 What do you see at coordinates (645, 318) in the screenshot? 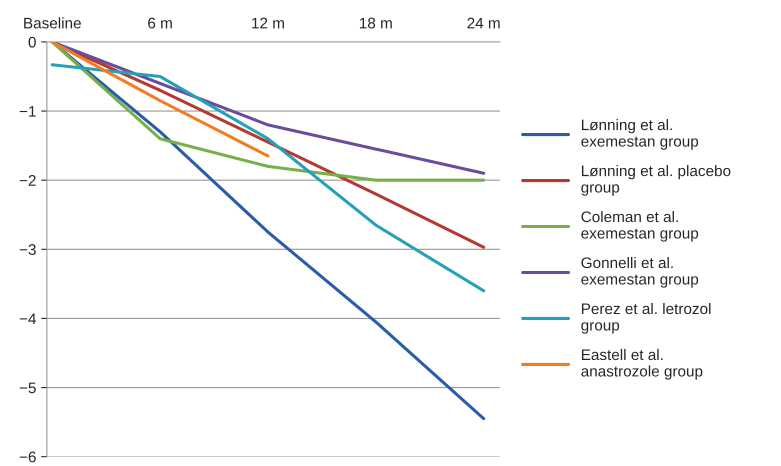
I see `legend-label: Perez et al. letrozol group` at bounding box center [645, 318].